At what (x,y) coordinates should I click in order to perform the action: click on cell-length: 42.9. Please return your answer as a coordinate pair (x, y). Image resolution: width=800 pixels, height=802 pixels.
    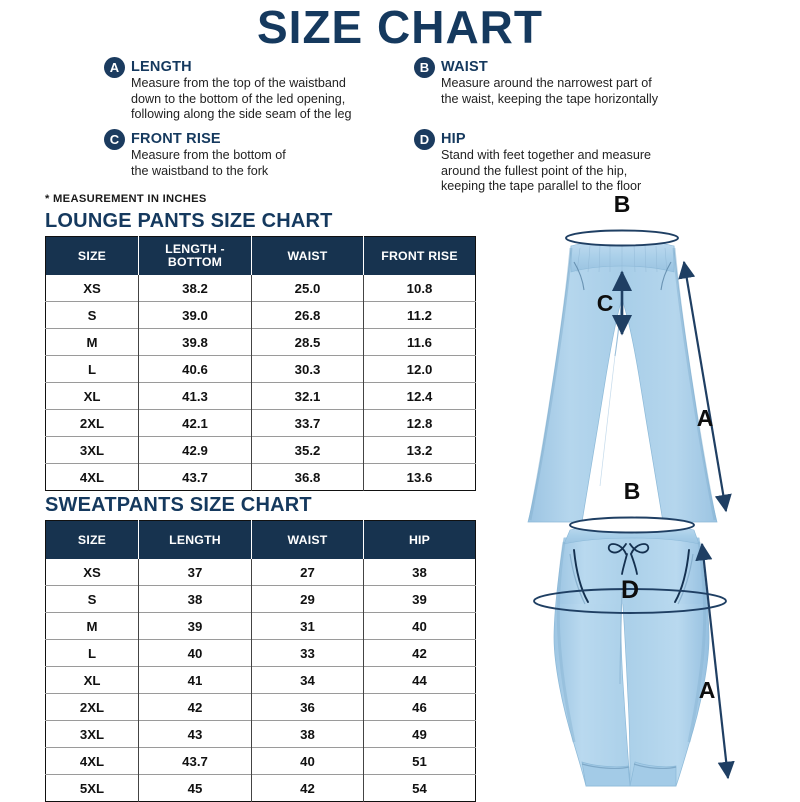
    Looking at the image, I should click on (195, 450).